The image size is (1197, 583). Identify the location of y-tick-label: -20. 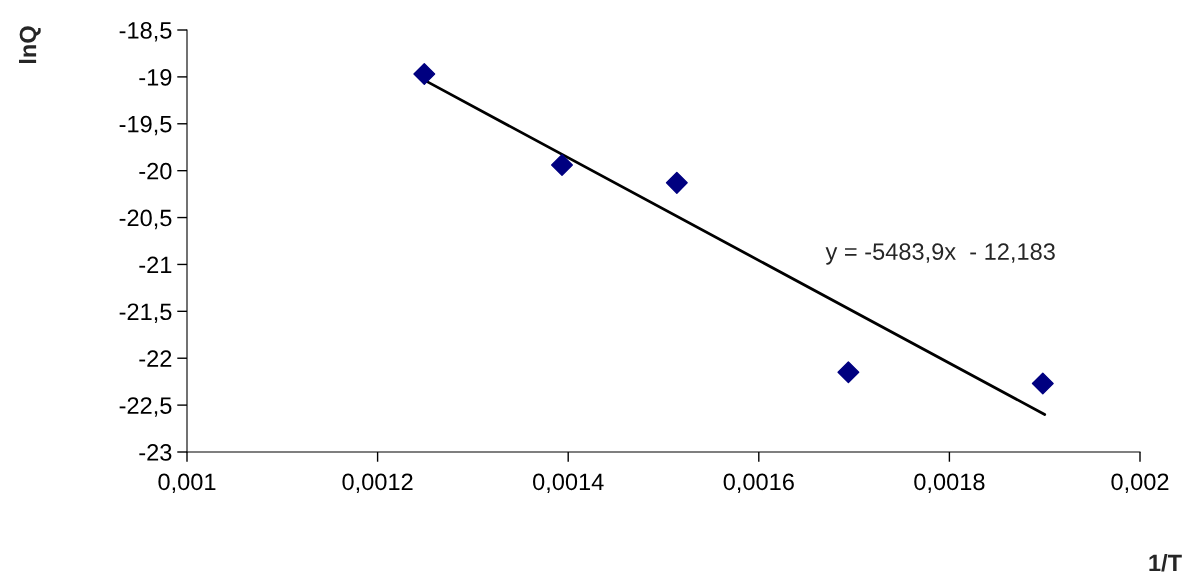
(155, 171).